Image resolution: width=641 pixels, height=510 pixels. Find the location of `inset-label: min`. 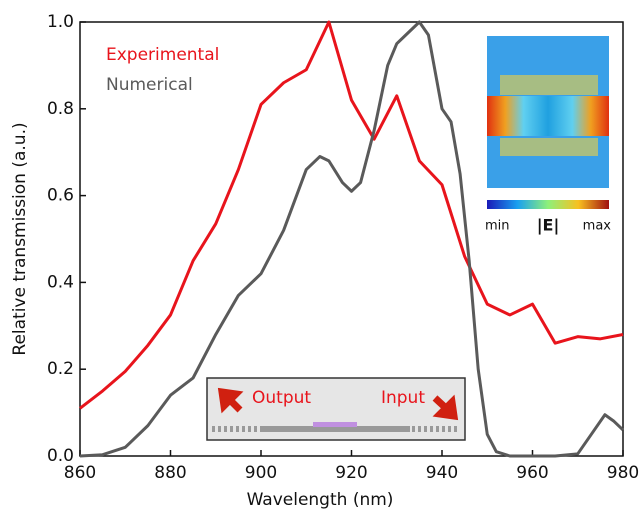

inset-label: min is located at coordinates (497, 226).